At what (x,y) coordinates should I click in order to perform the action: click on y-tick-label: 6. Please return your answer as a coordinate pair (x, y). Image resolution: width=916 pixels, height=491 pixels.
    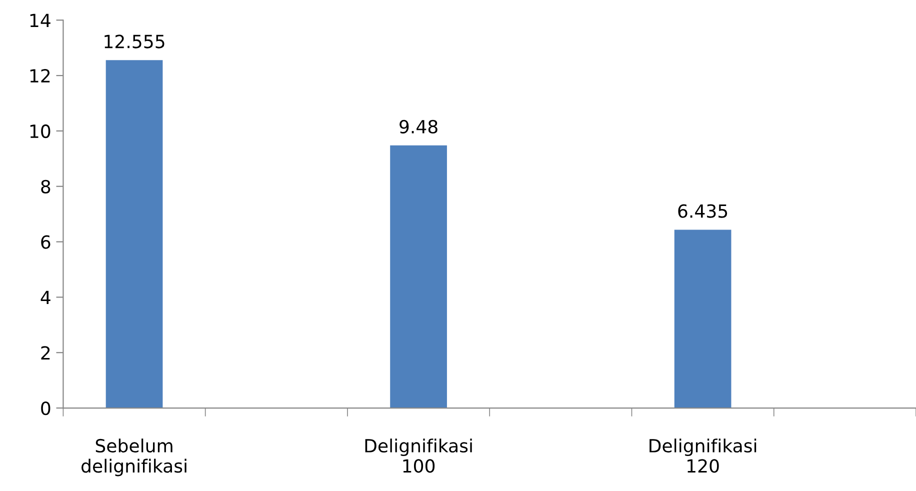
    Looking at the image, I should click on (45, 242).